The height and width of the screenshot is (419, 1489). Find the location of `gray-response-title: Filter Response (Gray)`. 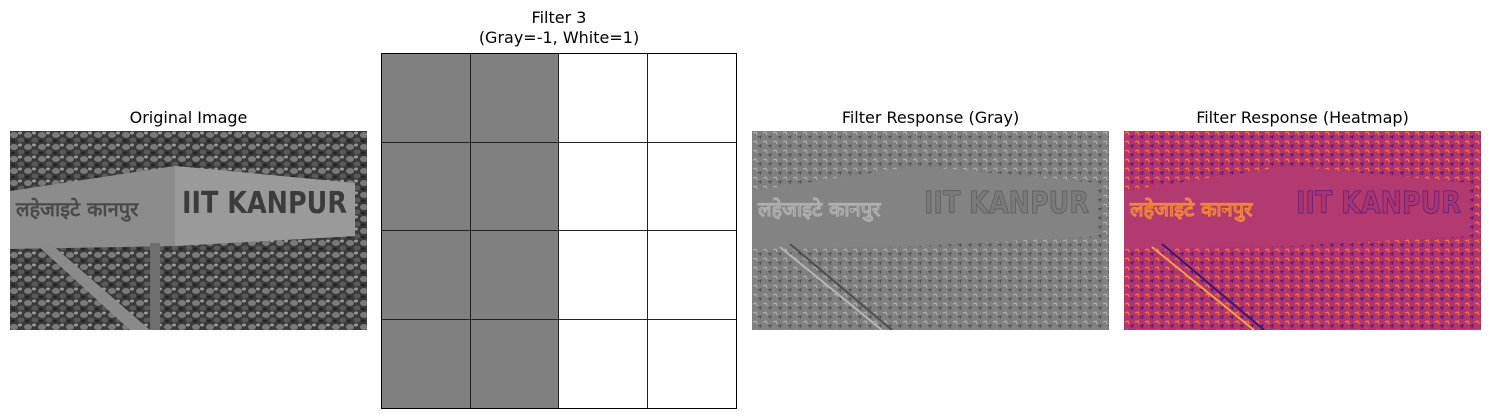

gray-response-title: Filter Response (Gray) is located at coordinates (930, 117).